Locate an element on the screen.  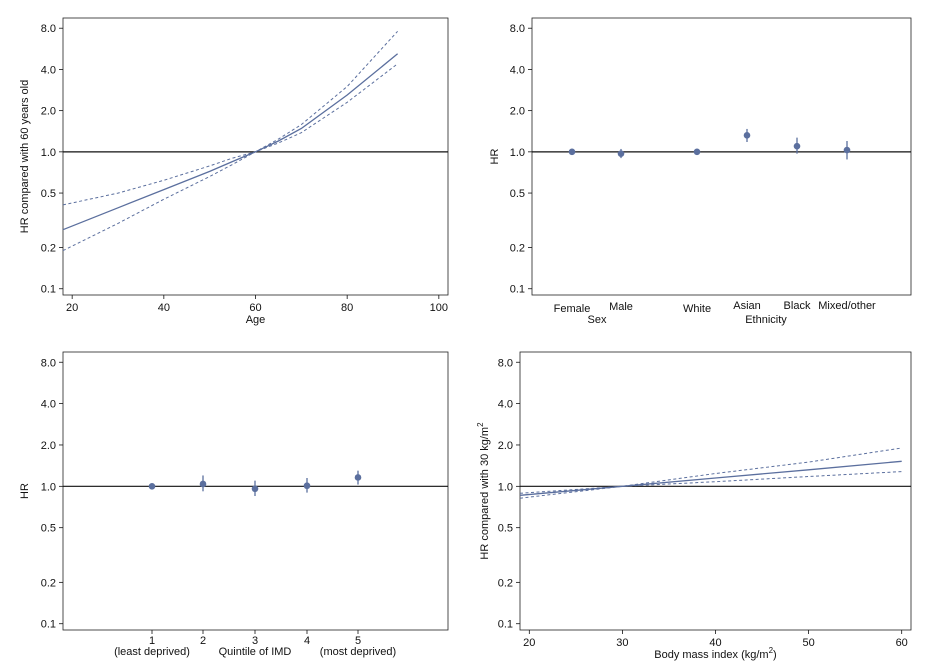
category-sublabel: (most deprived) is located at coordinates (358, 652).